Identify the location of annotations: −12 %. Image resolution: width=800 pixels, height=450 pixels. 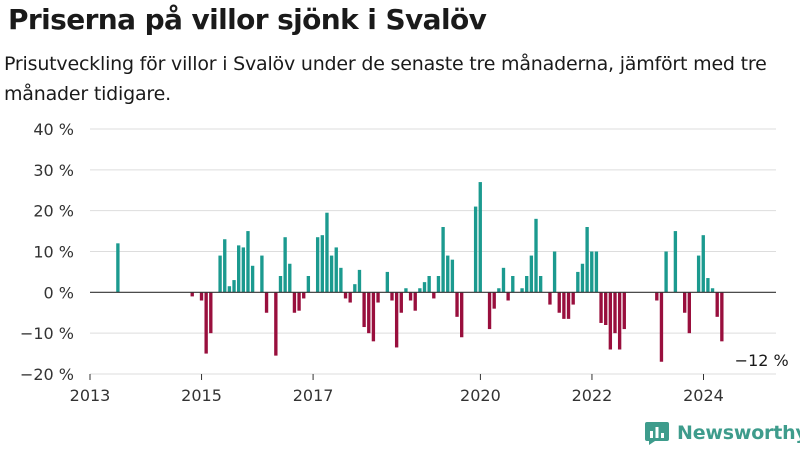
(762, 360).